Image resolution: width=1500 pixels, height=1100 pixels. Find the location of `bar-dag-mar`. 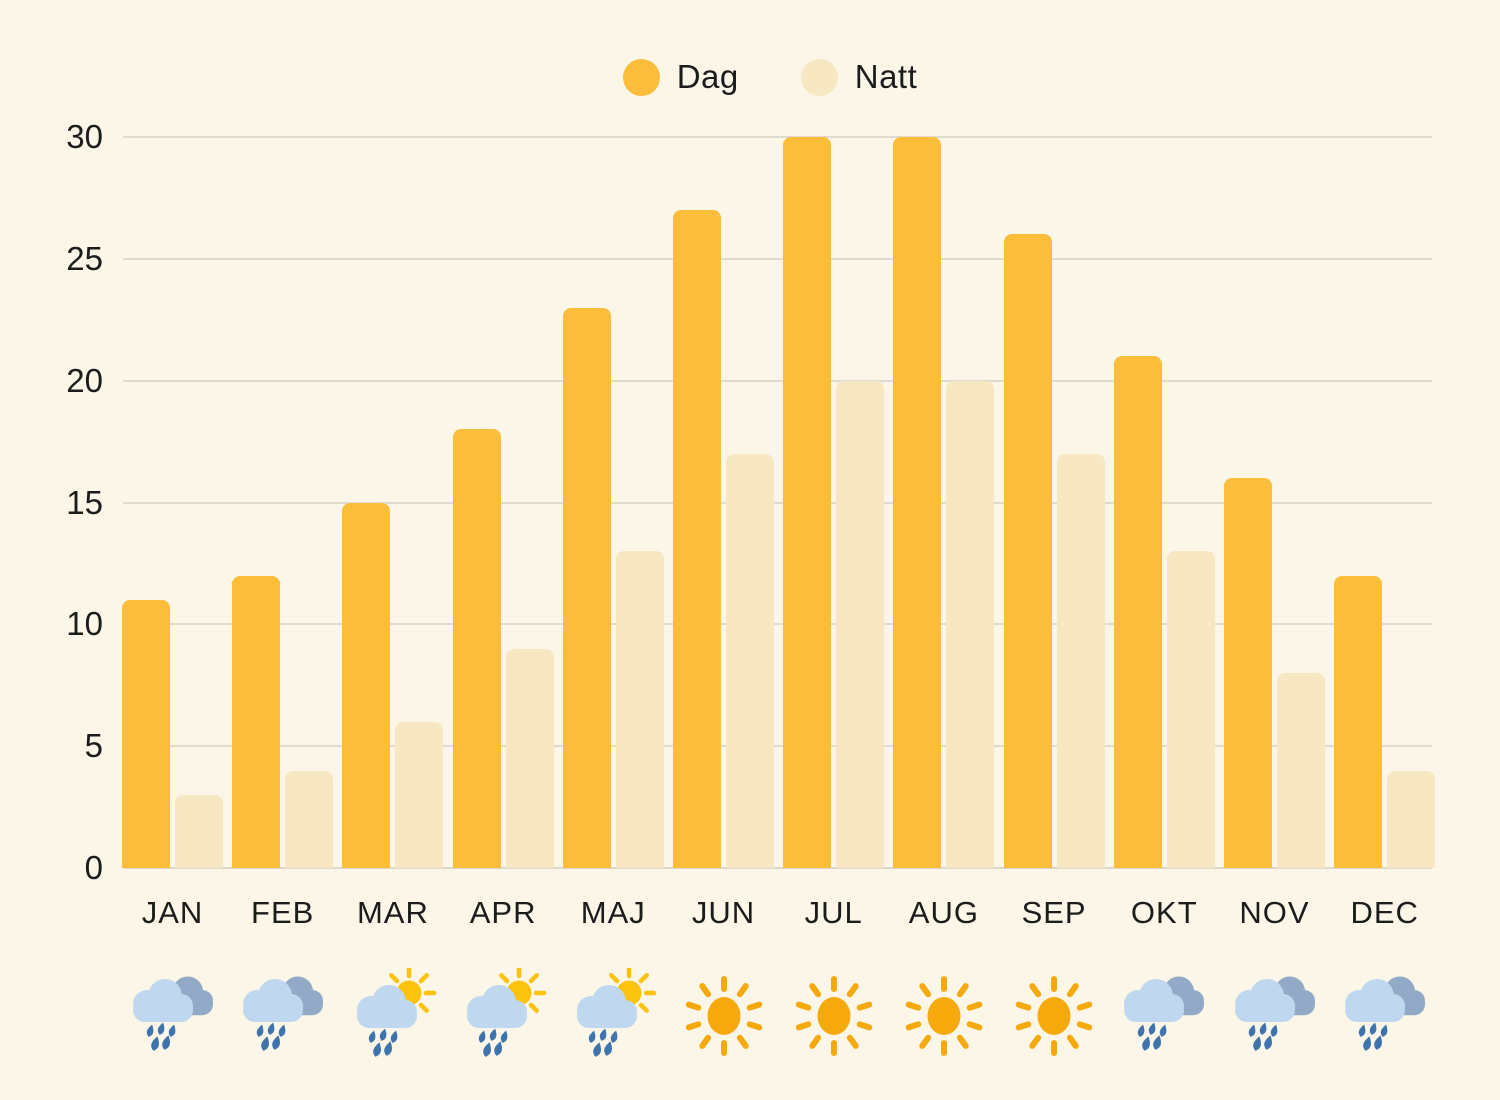

bar-dag-mar is located at coordinates (366, 685).